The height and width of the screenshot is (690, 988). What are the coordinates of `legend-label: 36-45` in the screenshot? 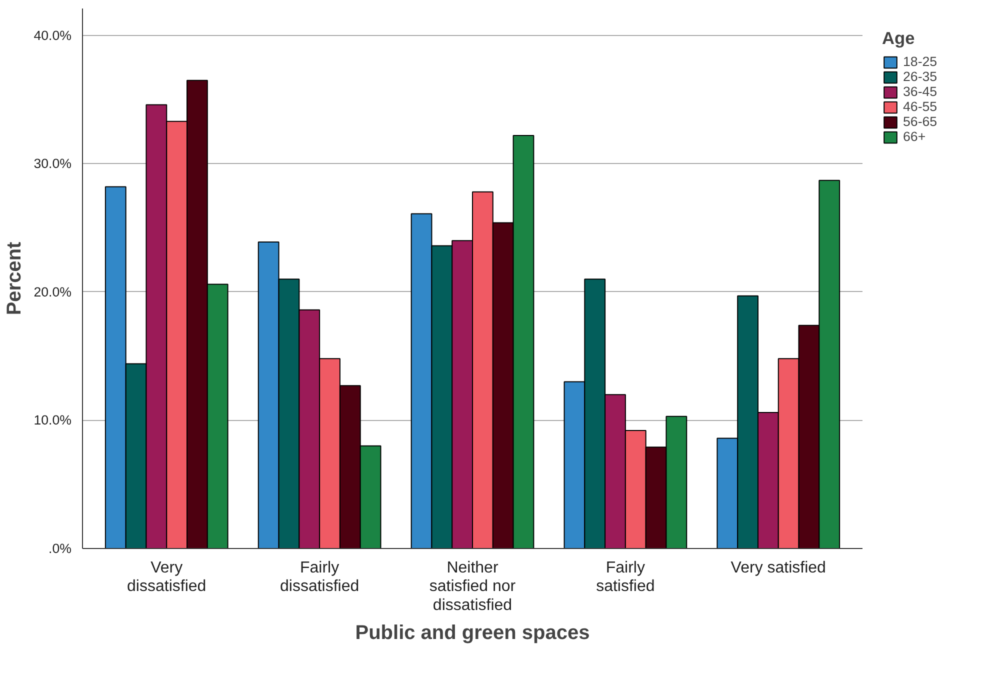 It's located at (920, 91).